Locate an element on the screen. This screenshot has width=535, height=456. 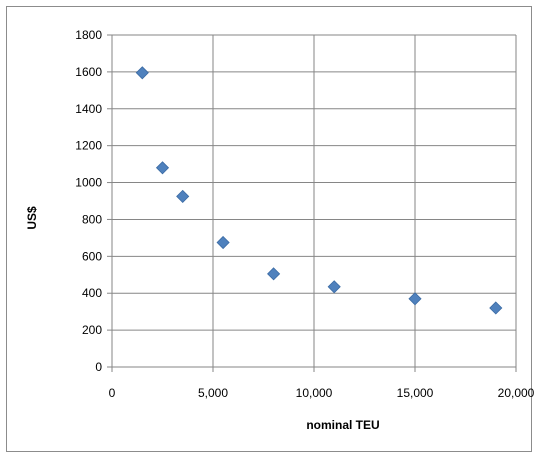
y-tick-label: 200 is located at coordinates (92, 330).